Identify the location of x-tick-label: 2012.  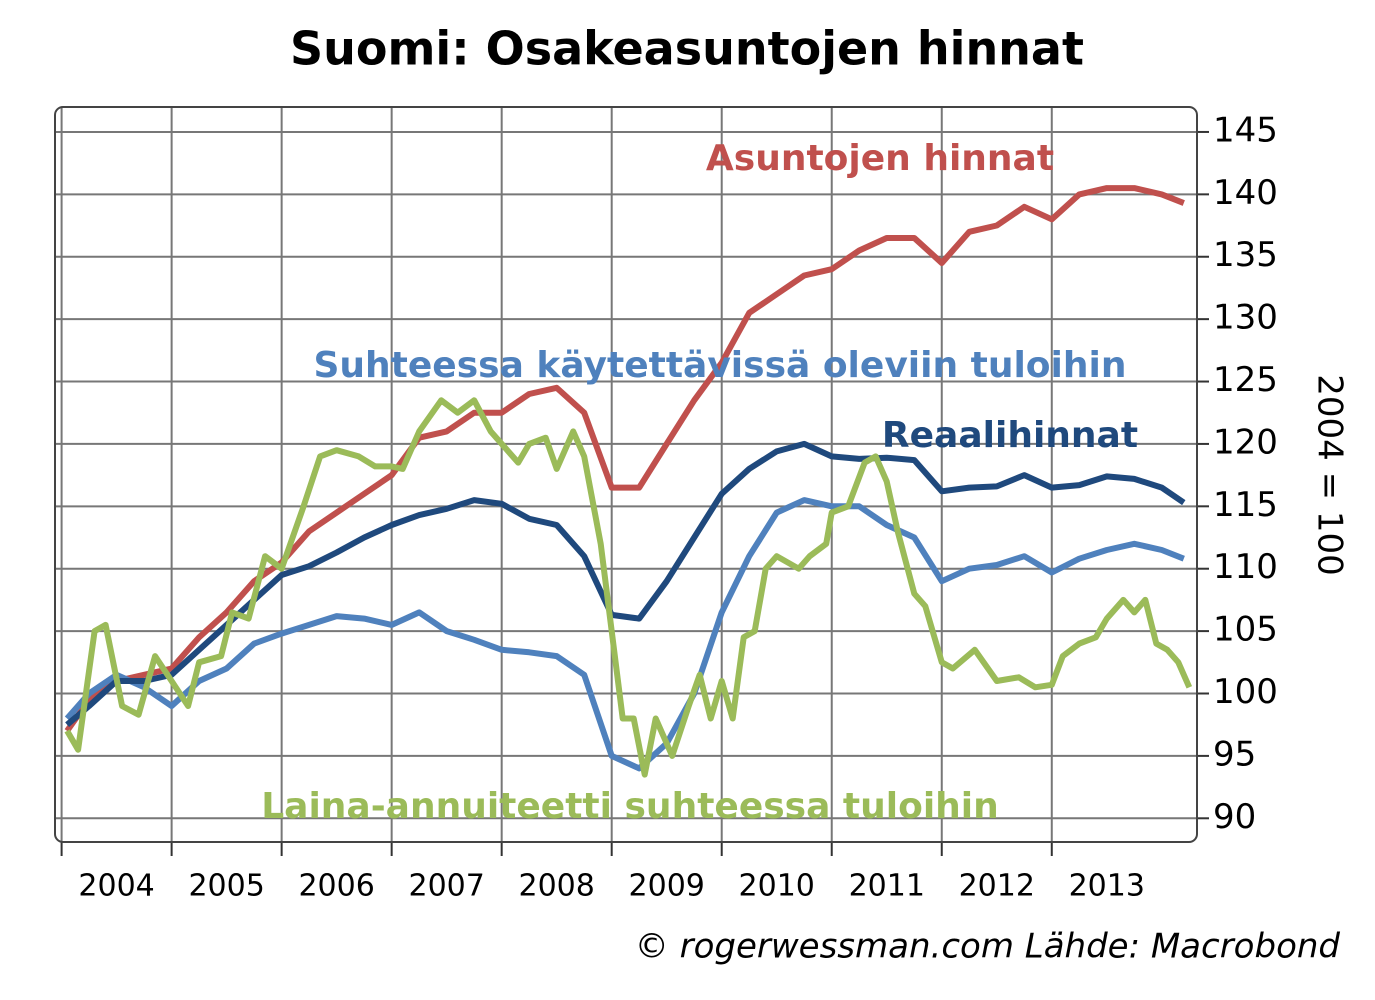
(997, 886).